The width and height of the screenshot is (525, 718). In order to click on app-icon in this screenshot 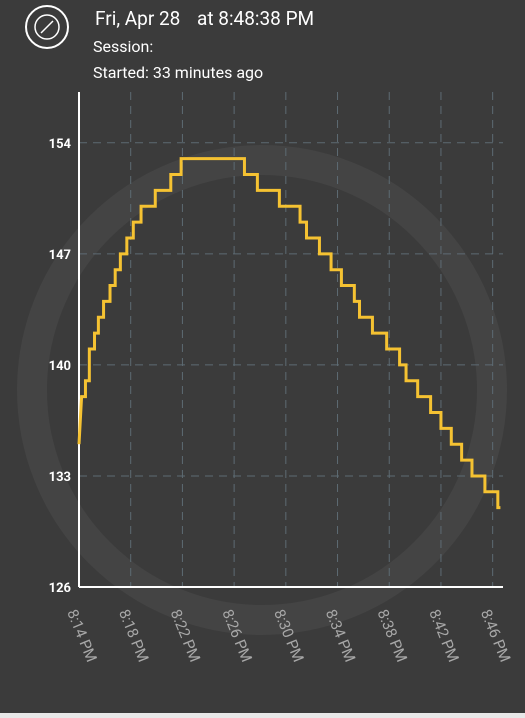, I will do `click(47, 27)`.